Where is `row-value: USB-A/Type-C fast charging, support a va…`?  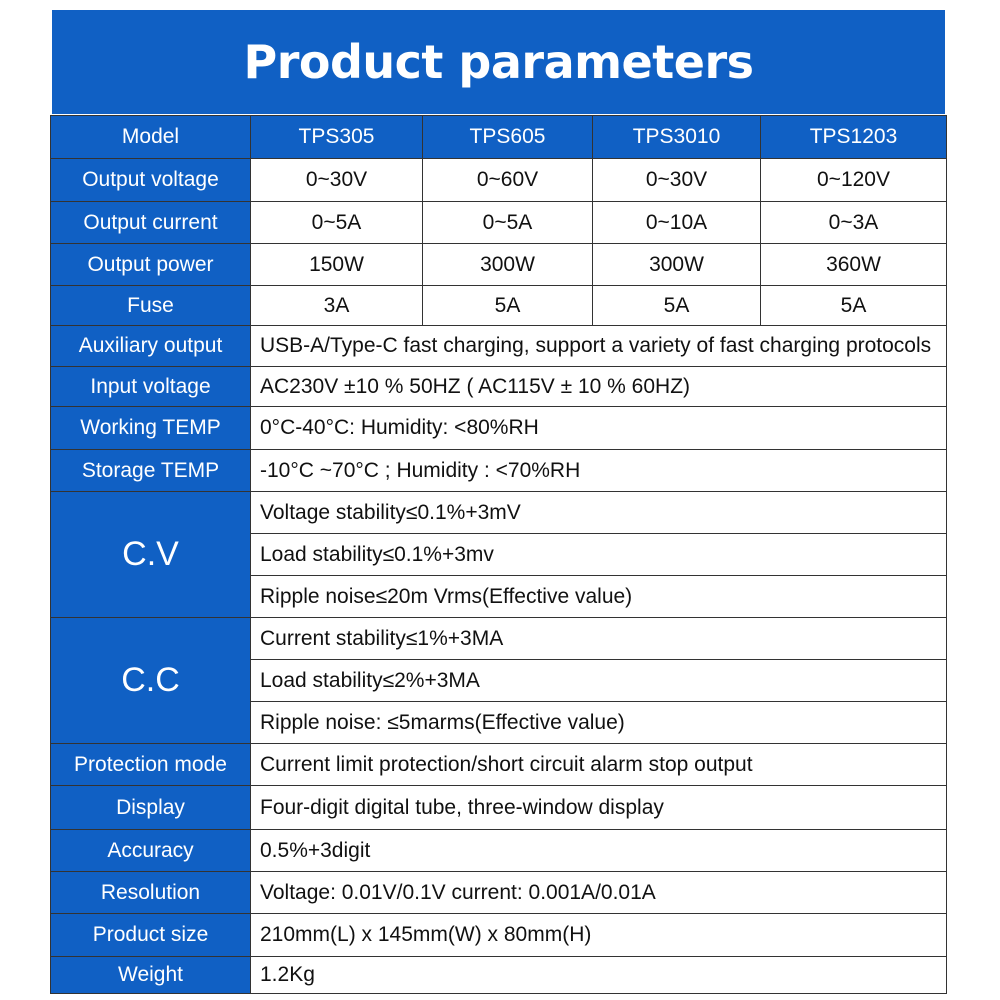
row-value: USB-A/Type-C fast charging, support a va… is located at coordinates (598, 346).